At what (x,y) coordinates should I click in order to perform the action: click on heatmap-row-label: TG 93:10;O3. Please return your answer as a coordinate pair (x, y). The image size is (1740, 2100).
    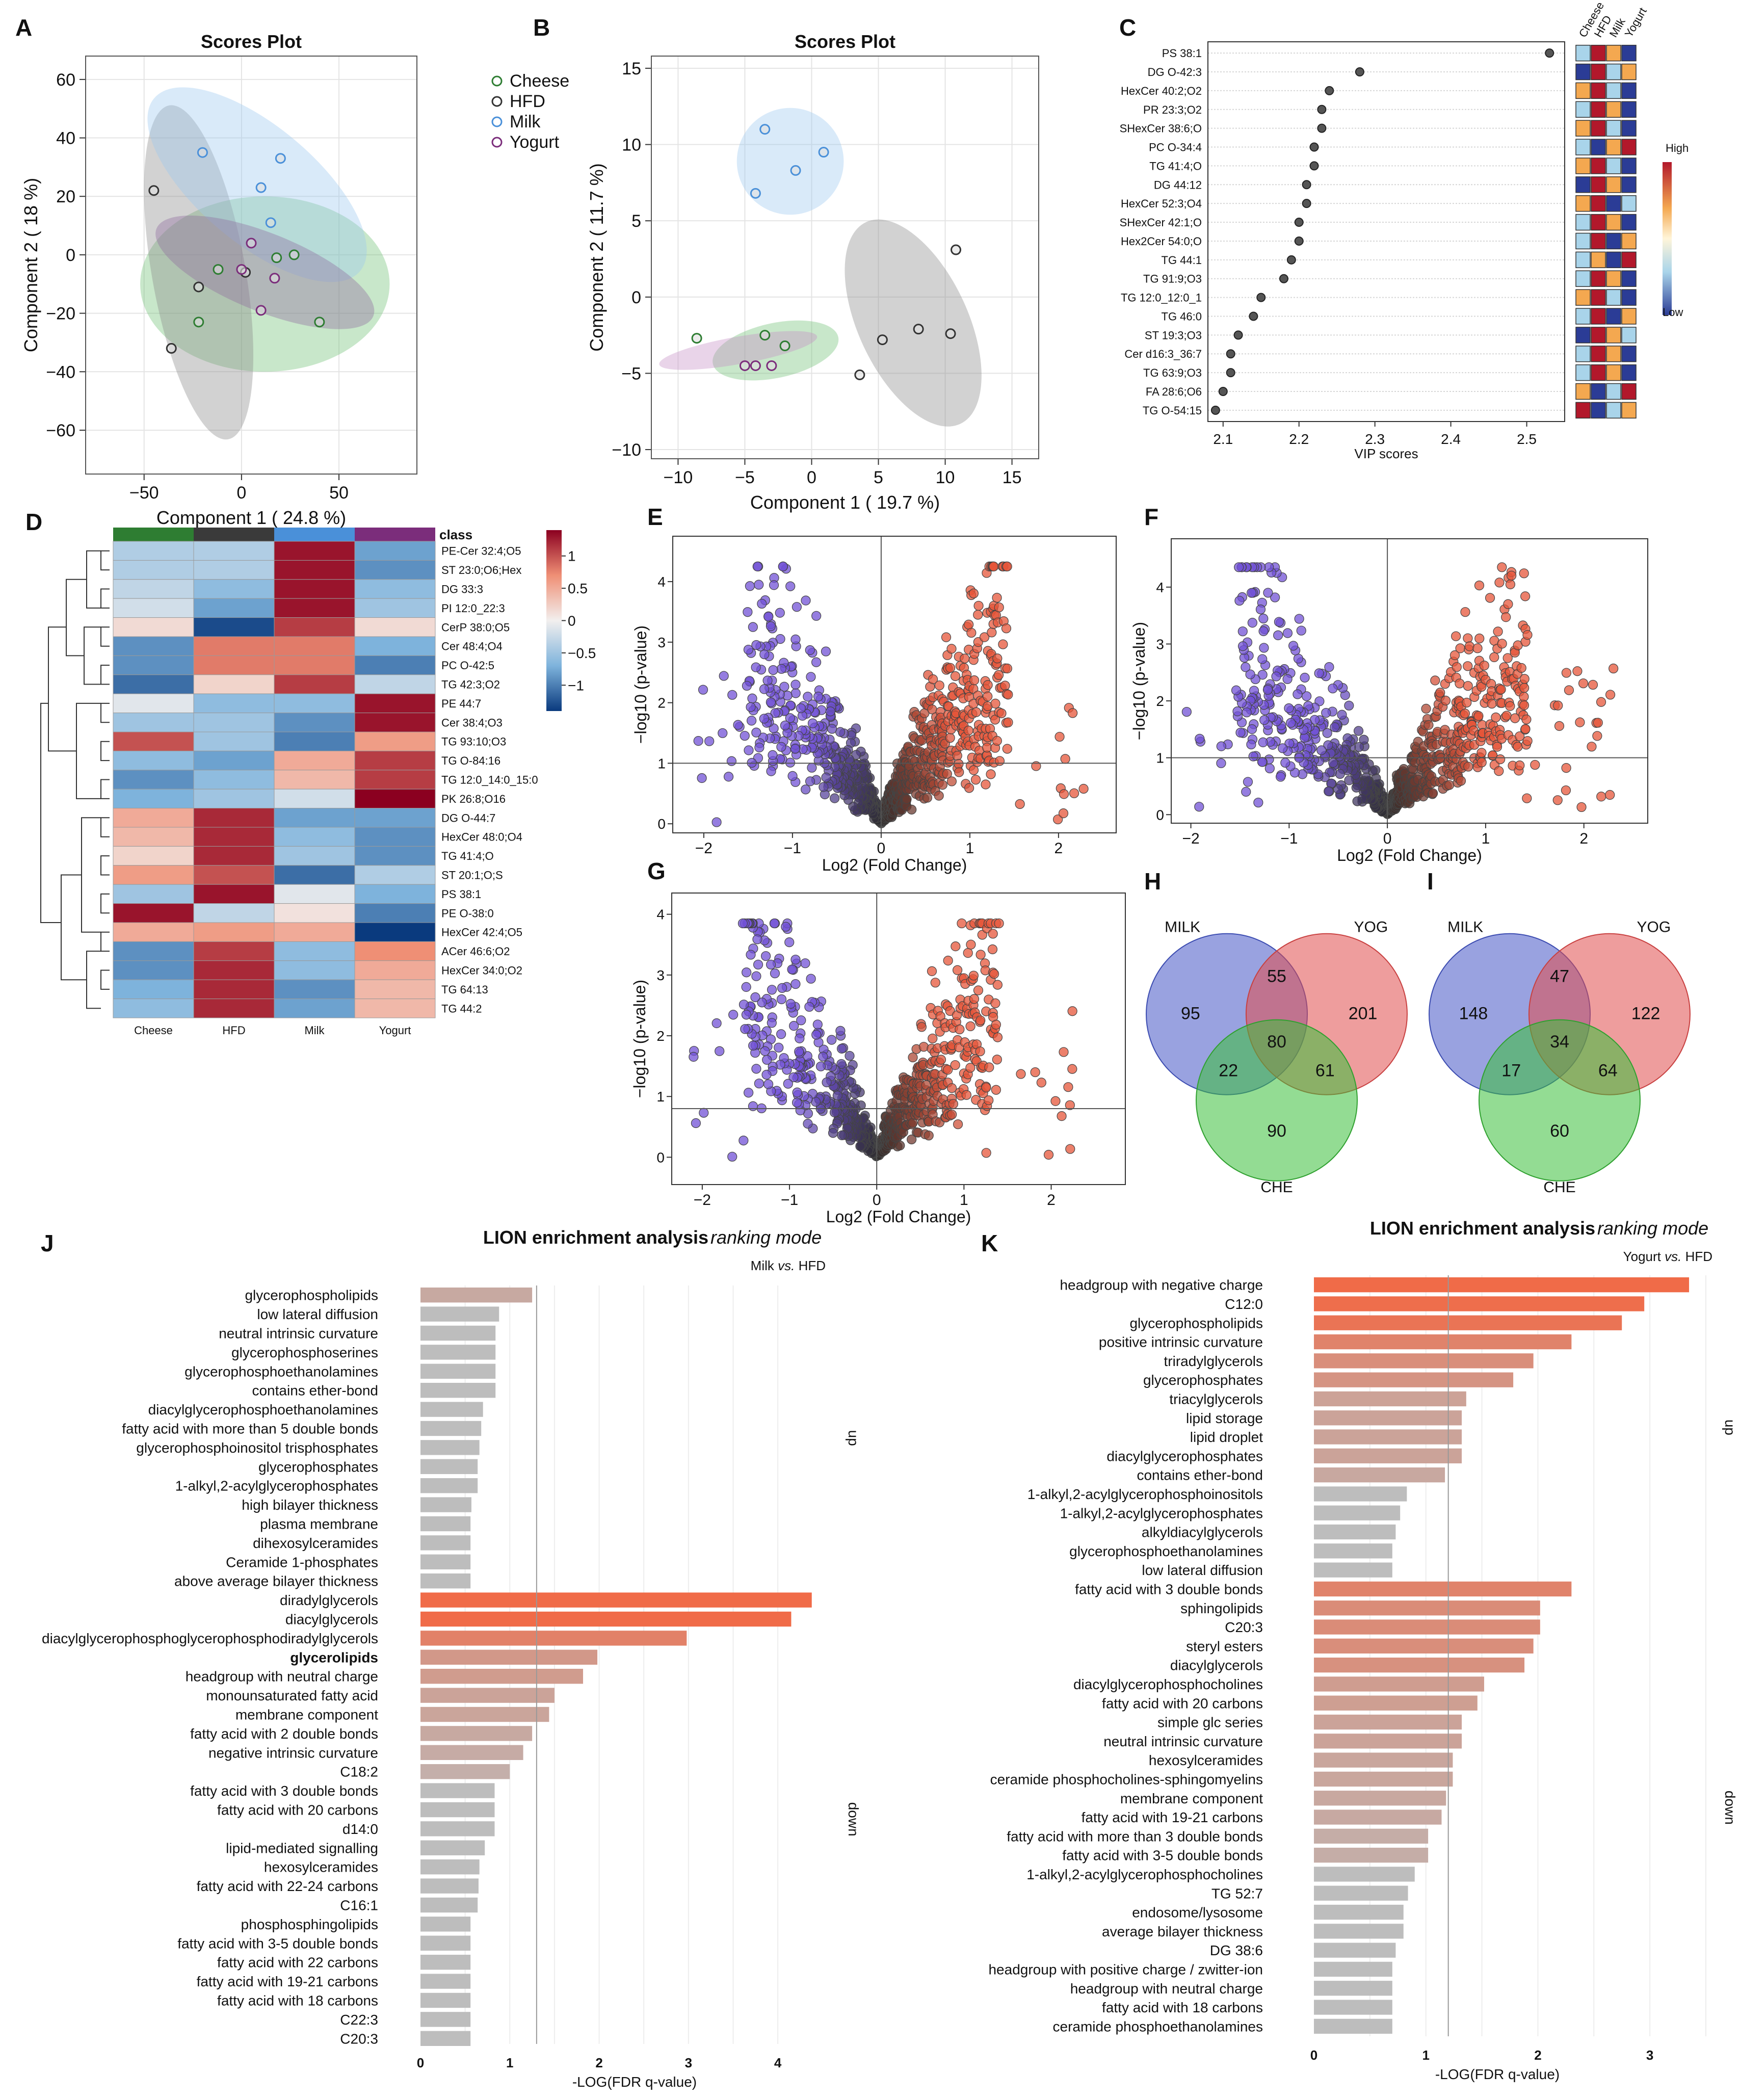
    Looking at the image, I should click on (473, 742).